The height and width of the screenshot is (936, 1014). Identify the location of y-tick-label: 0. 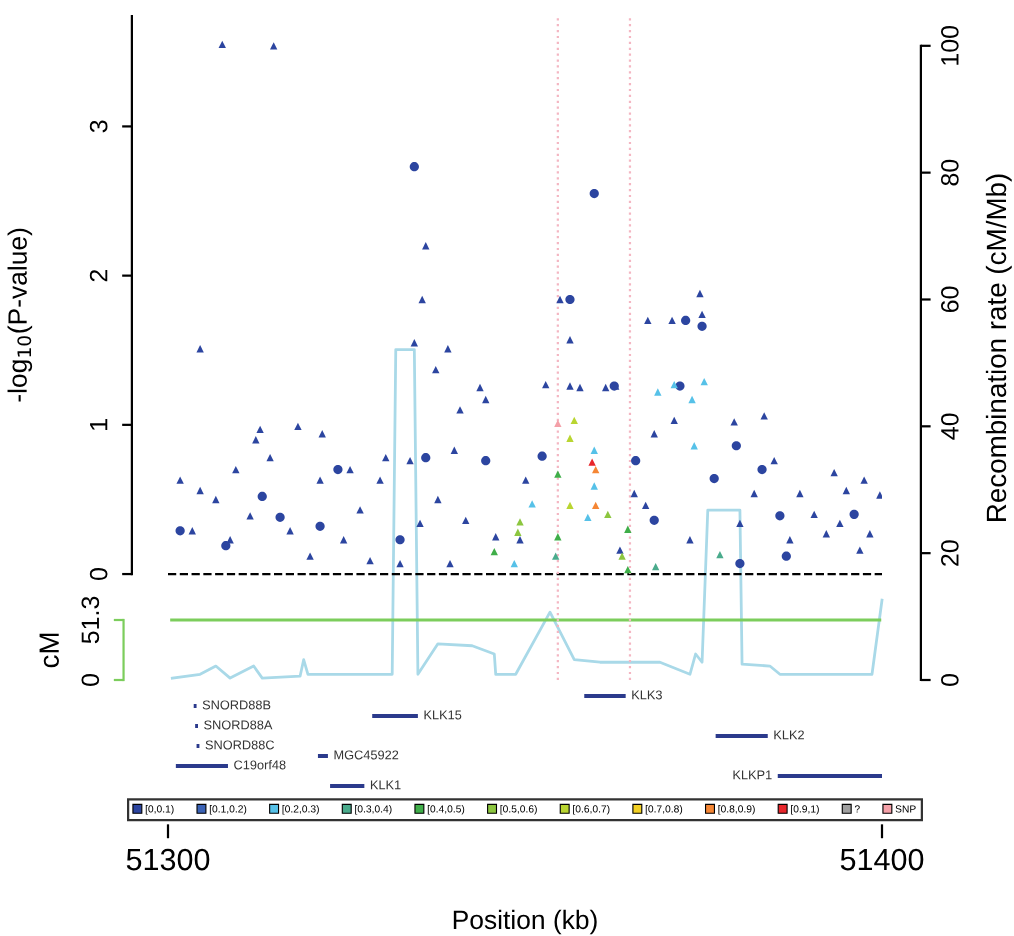
(98, 574).